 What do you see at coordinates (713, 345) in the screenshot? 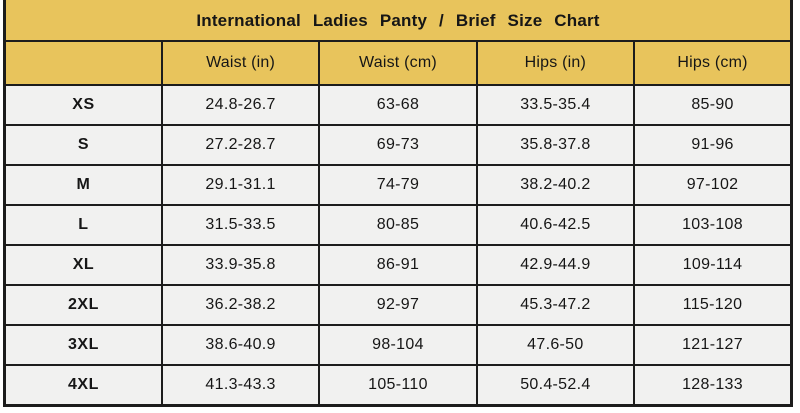
I see `hips-cm-cell: 121-127` at bounding box center [713, 345].